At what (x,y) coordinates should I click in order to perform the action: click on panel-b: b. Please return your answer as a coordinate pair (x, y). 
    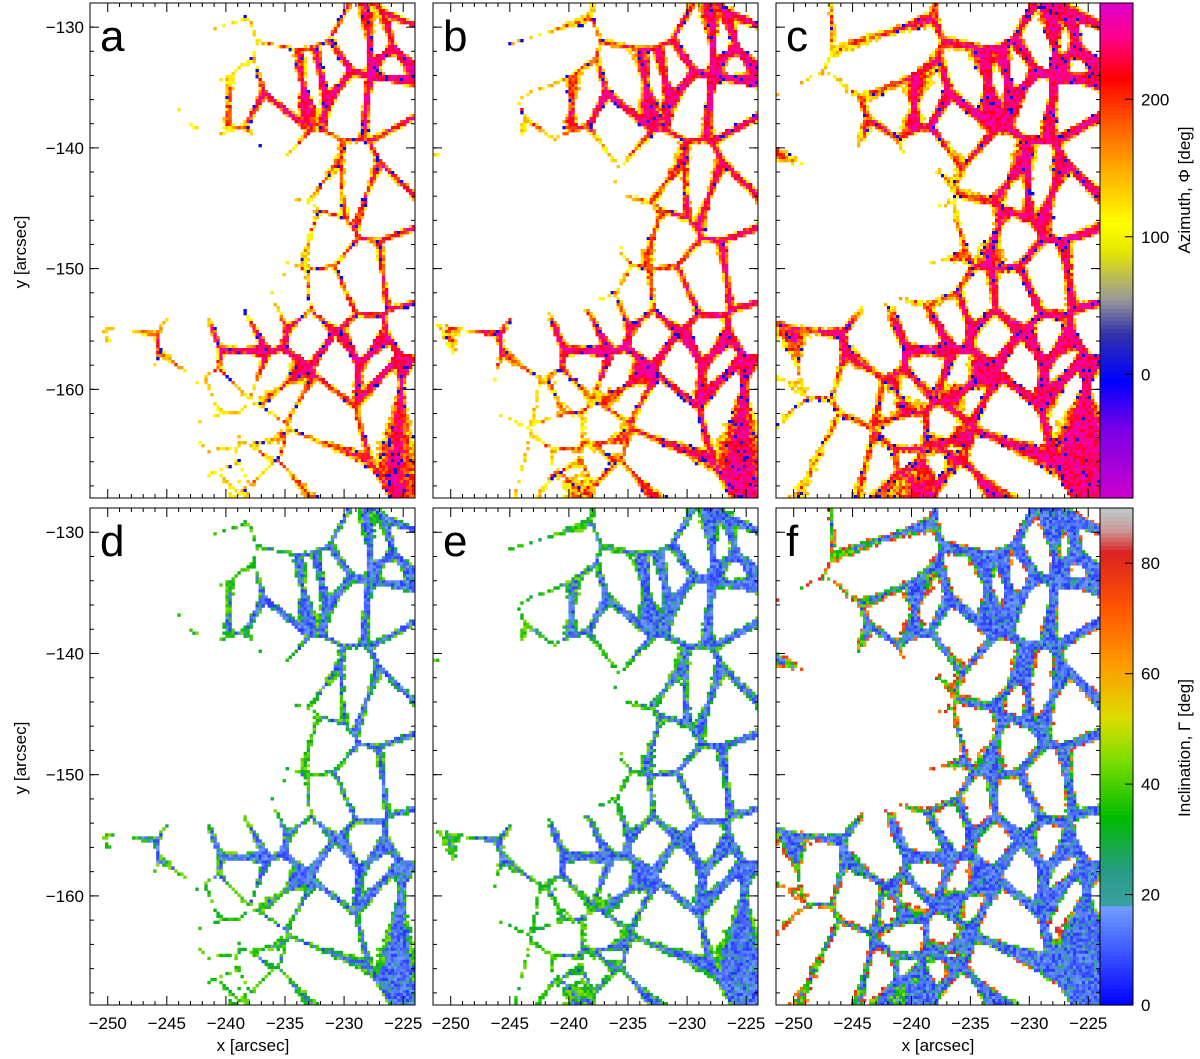
    Looking at the image, I should click on (595, 250).